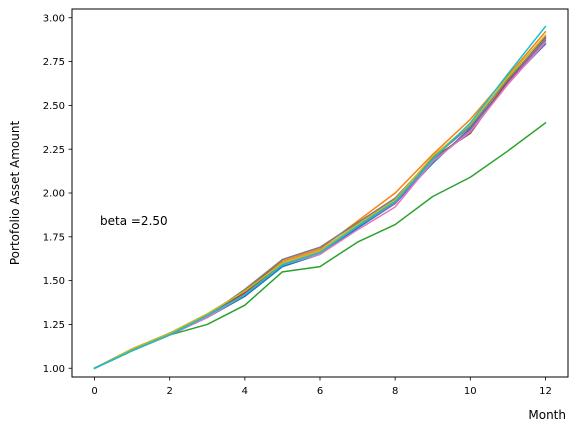 This screenshot has width=576, height=432. I want to click on beta-annotation: beta =2.50, so click(134, 221).